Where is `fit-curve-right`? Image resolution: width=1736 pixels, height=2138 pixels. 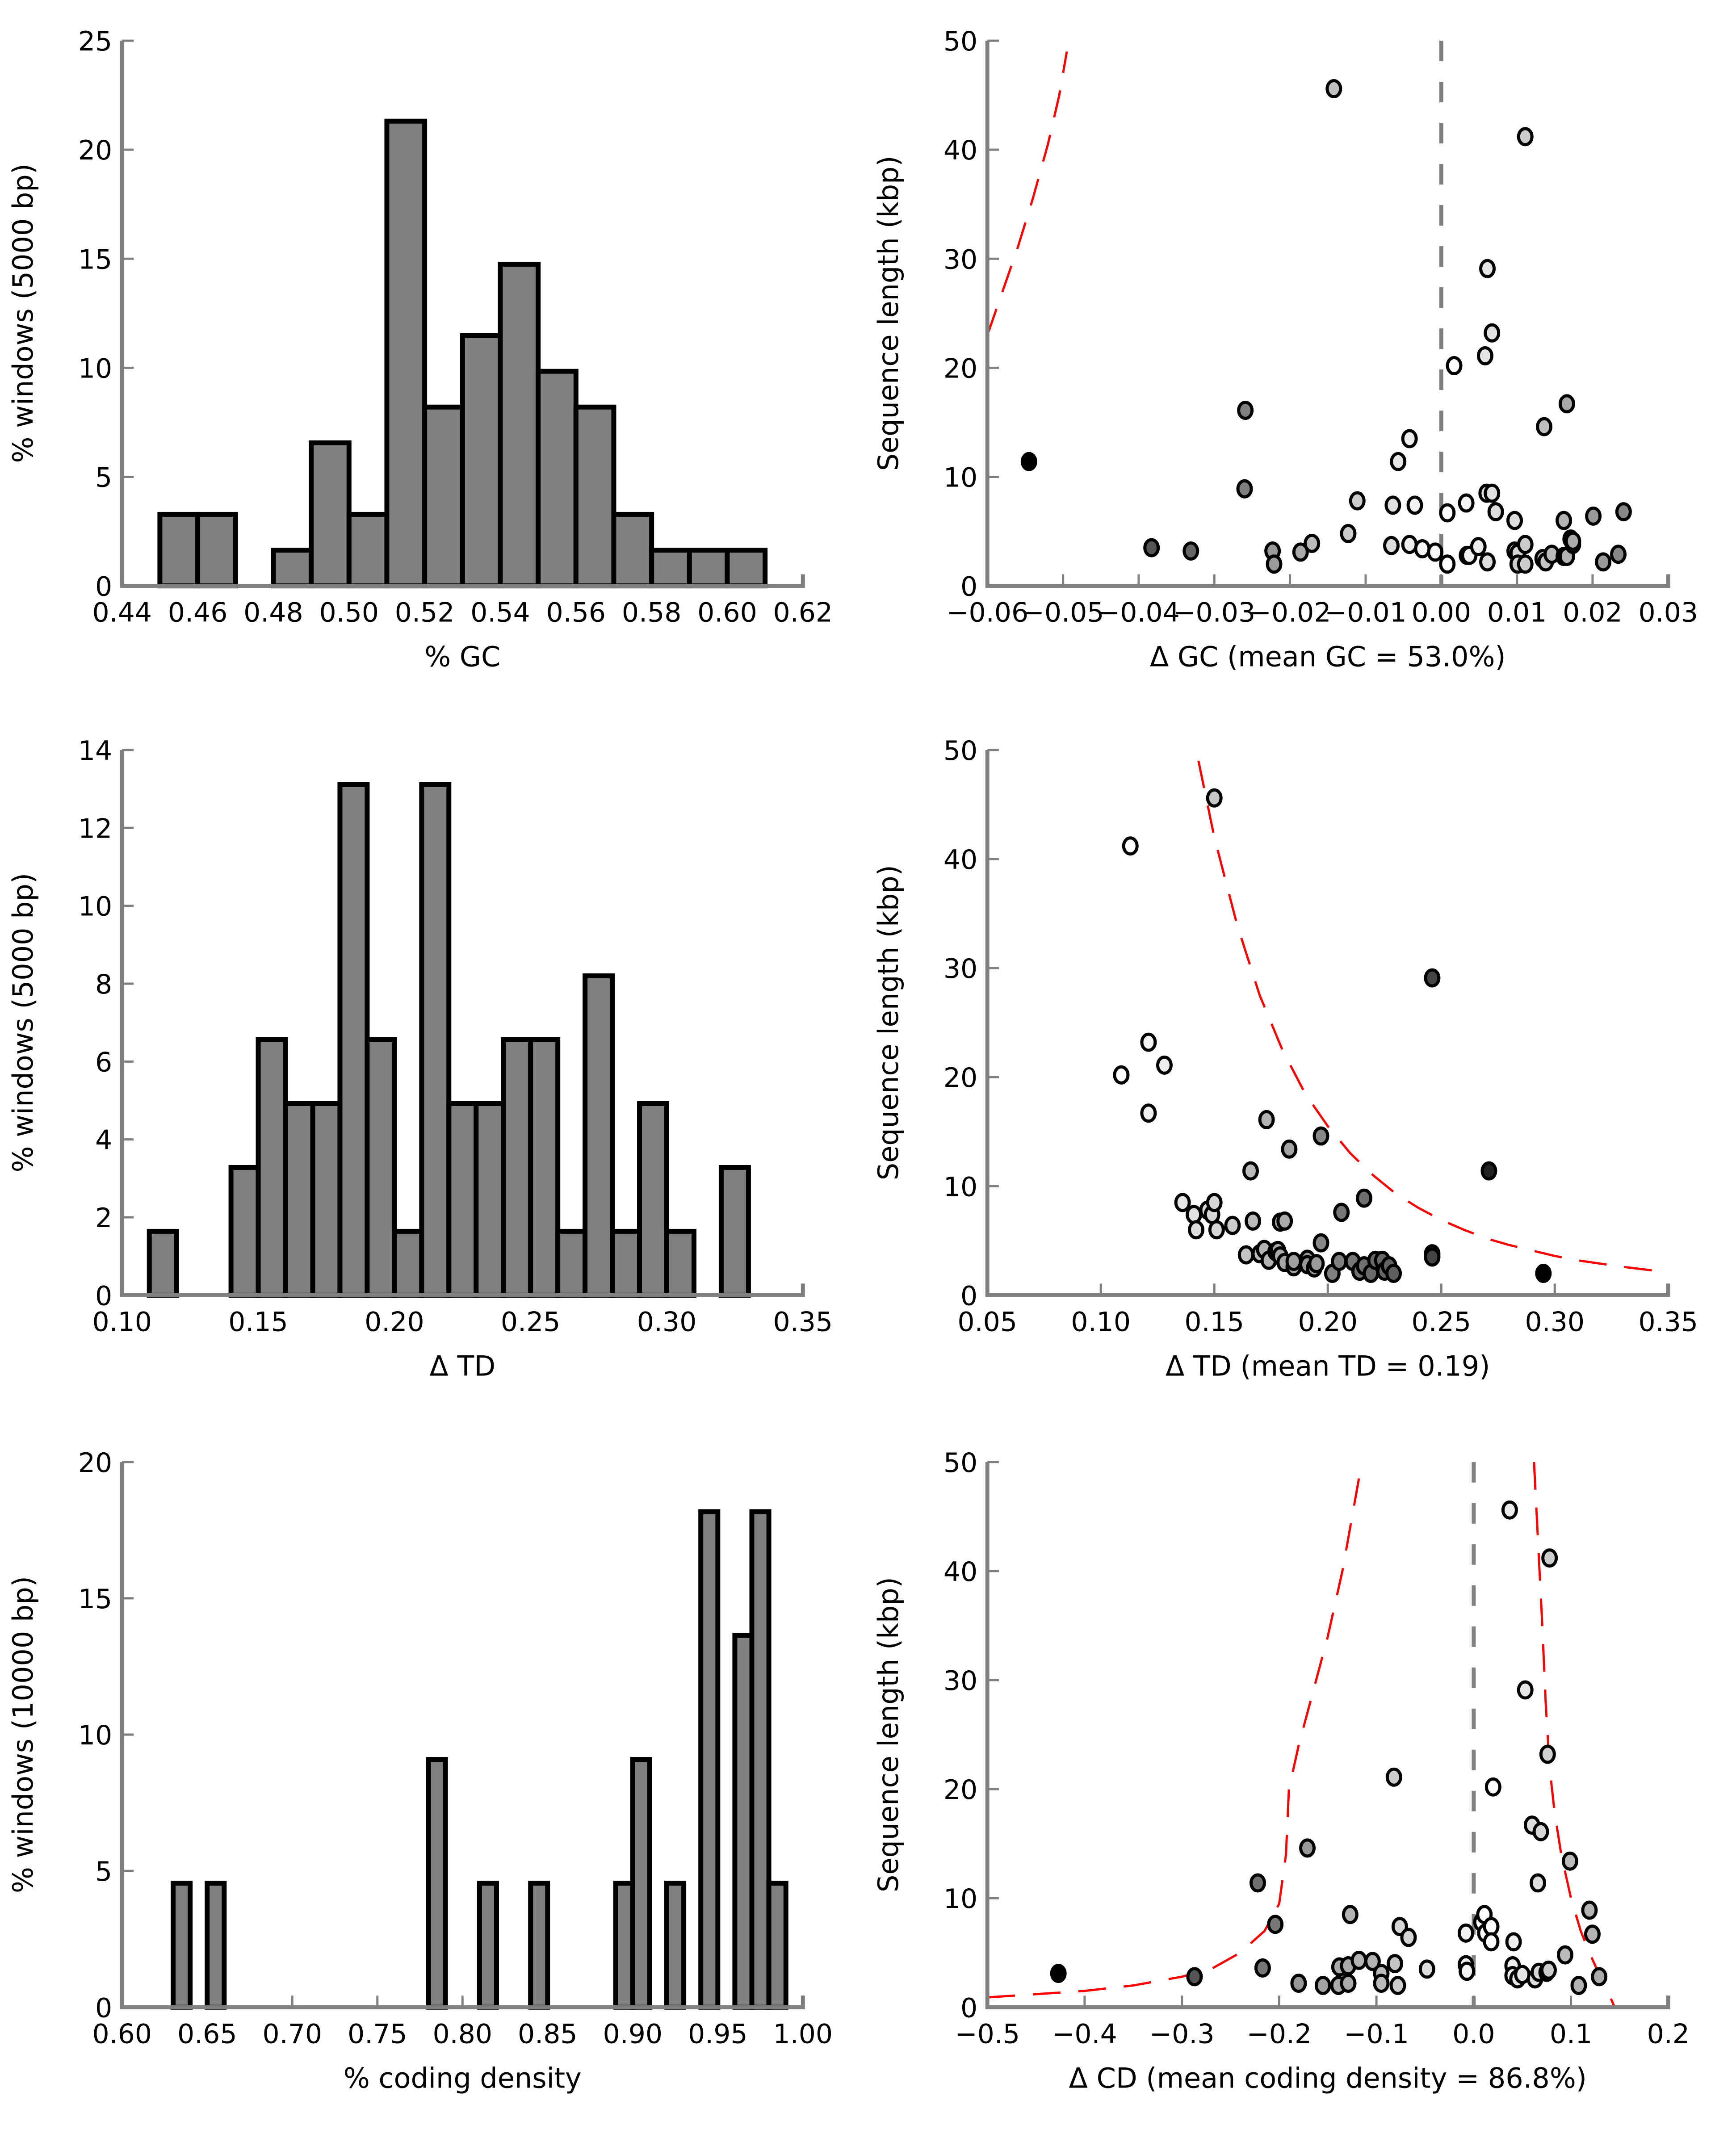 fit-curve-right is located at coordinates (1574, 1735).